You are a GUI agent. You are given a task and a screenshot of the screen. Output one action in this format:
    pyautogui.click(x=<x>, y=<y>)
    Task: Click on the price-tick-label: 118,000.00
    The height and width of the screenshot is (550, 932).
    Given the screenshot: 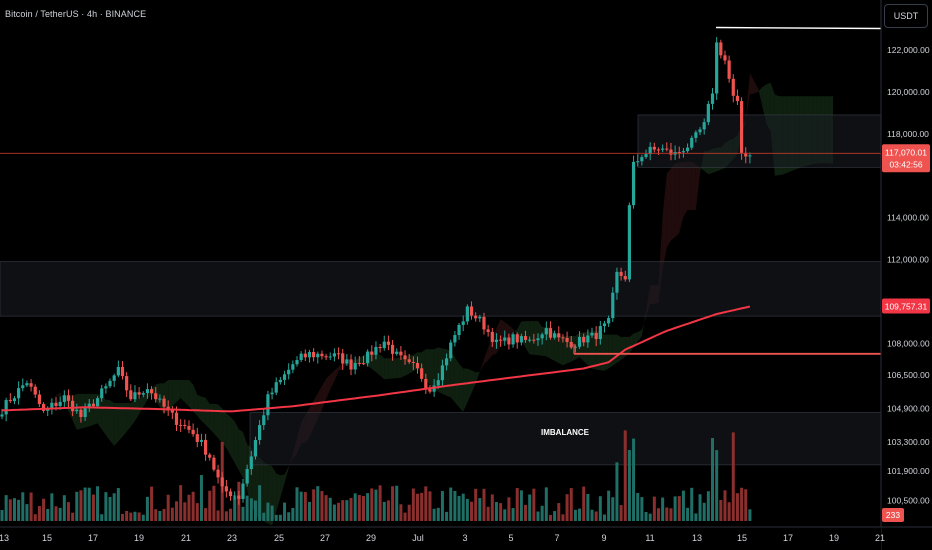 What is the action you would take?
    pyautogui.click(x=908, y=134)
    